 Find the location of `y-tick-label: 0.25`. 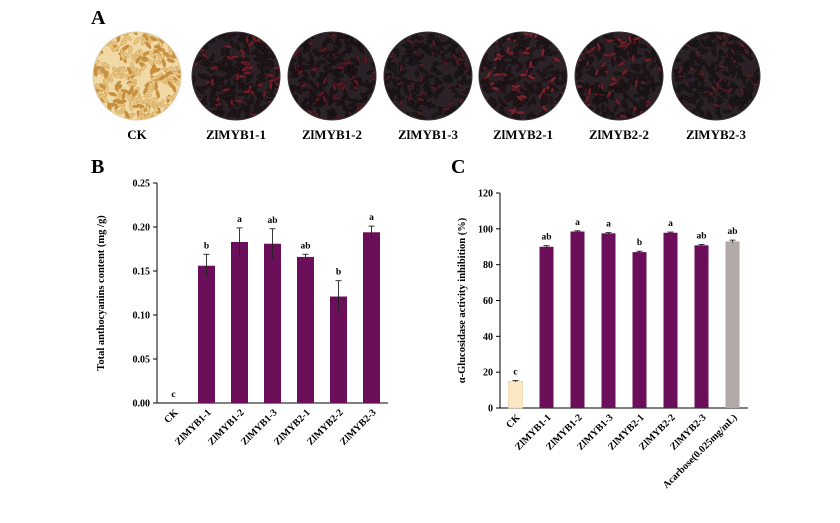

y-tick-label: 0.25 is located at coordinates (142, 184).